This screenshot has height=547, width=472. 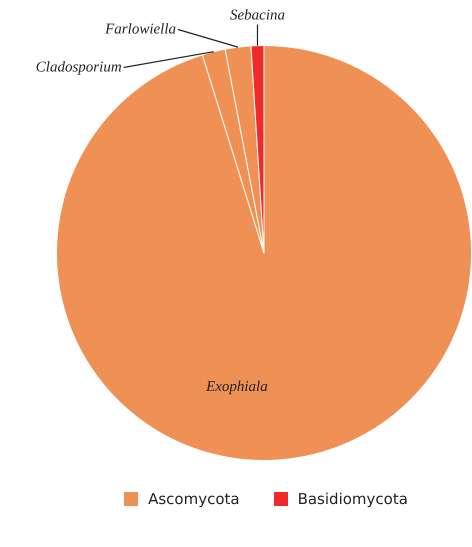 What do you see at coordinates (257, 15) in the screenshot?
I see `slice-label: Sebacina` at bounding box center [257, 15].